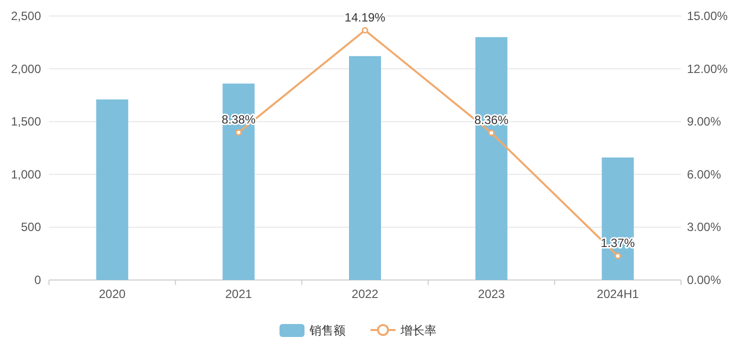 Image resolution: width=741 pixels, height=349 pixels. I want to click on legend-label: 增长率, so click(418, 331).